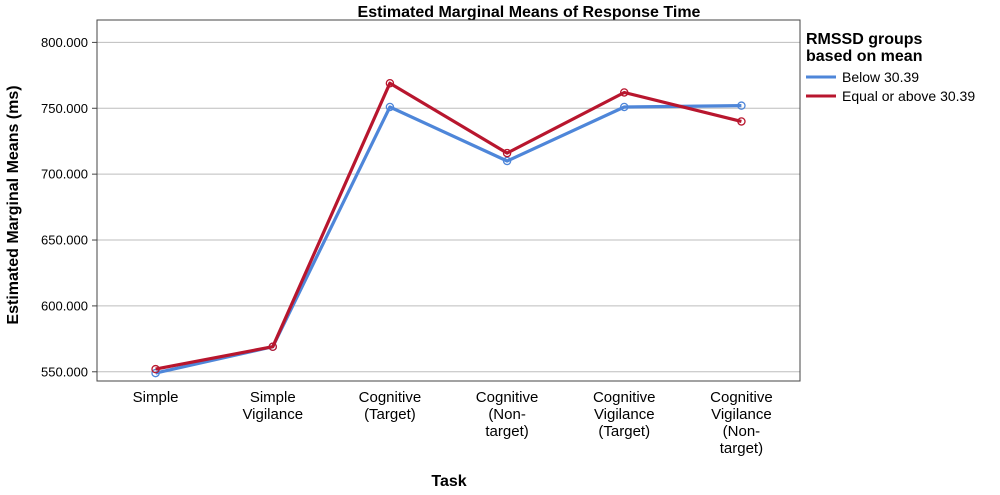  What do you see at coordinates (864, 39) in the screenshot?
I see `legend-title: RMSSD groups` at bounding box center [864, 39].